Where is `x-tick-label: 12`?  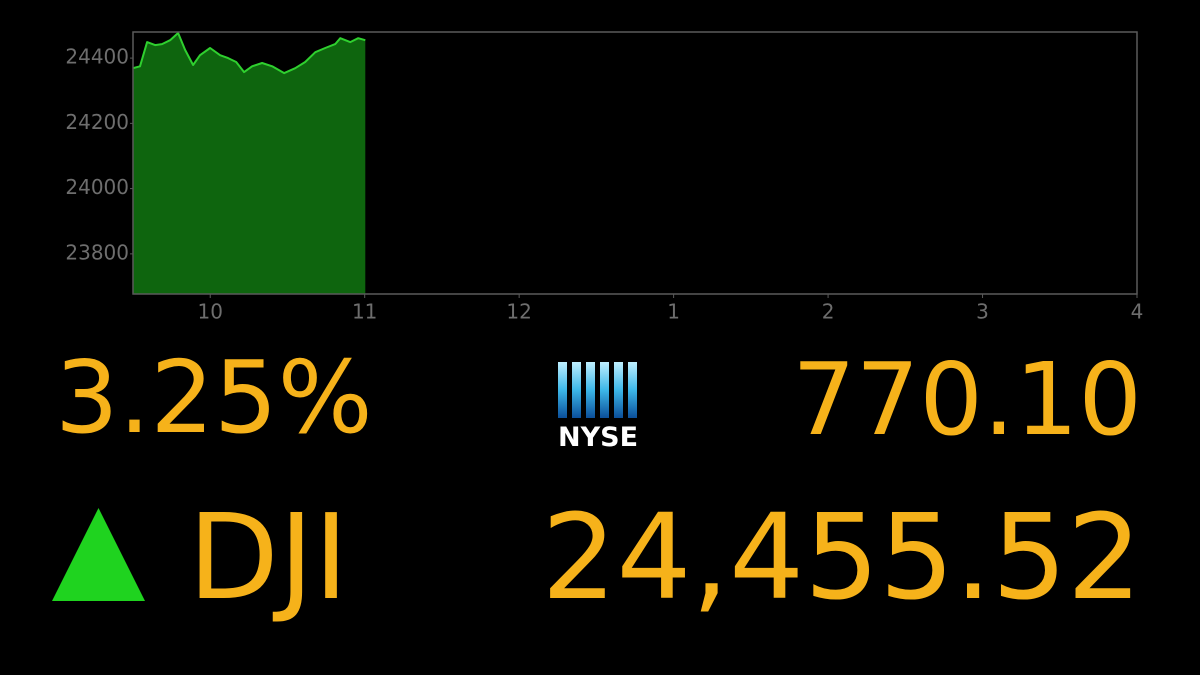
x-tick-label: 12 is located at coordinates (518, 312).